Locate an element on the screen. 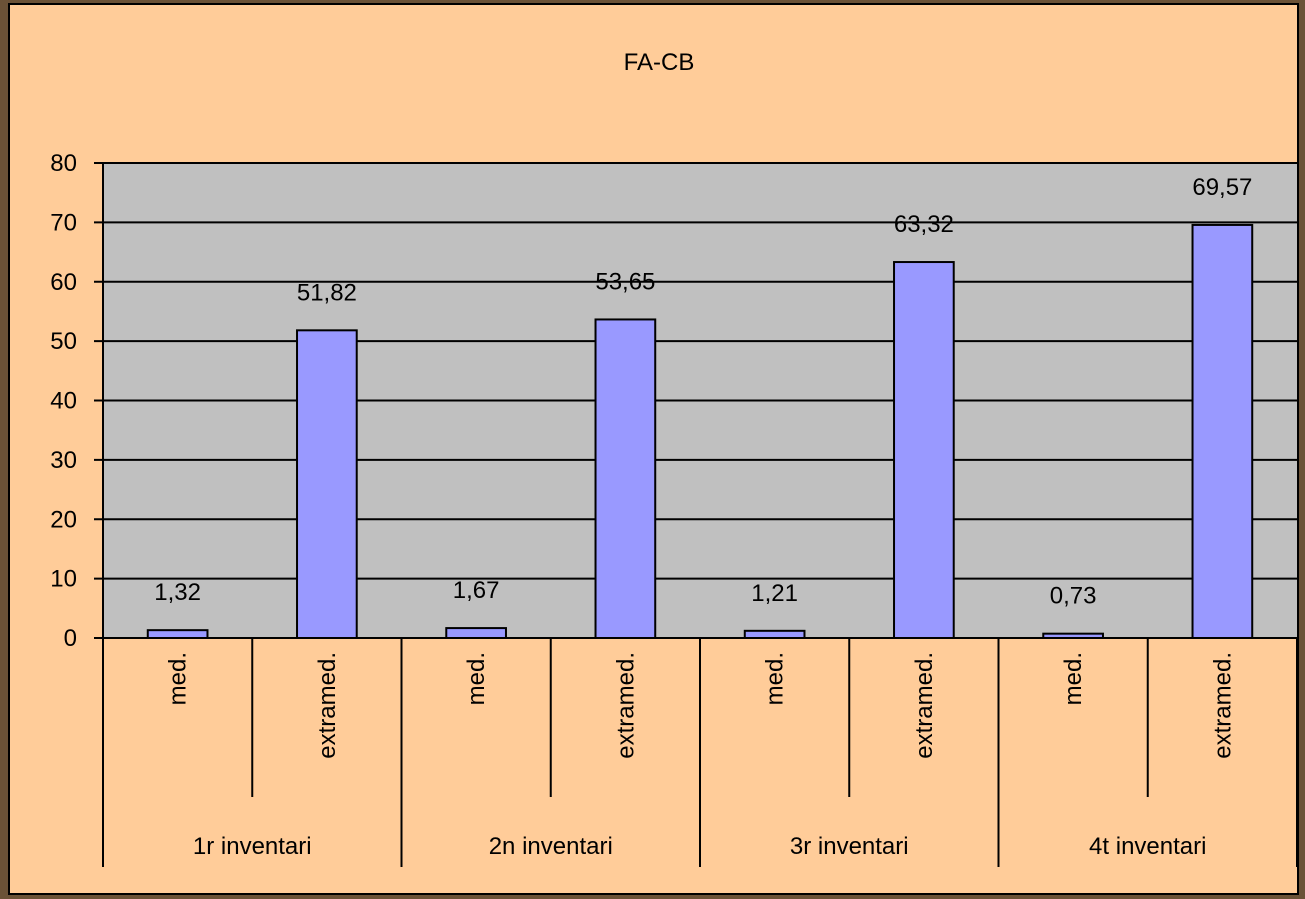 This screenshot has width=1305, height=899. group-label: 2n inventari is located at coordinates (551, 846).